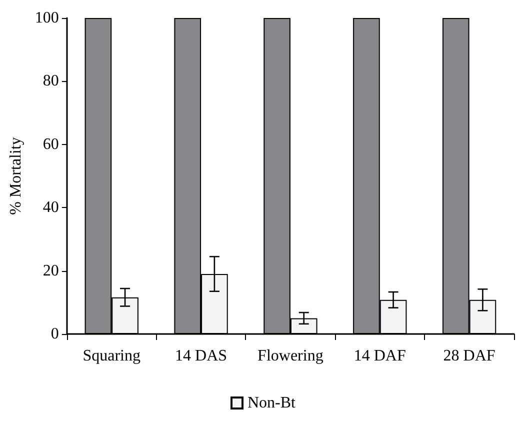  What do you see at coordinates (50, 207) in the screenshot?
I see `y-tick-label: 40` at bounding box center [50, 207].